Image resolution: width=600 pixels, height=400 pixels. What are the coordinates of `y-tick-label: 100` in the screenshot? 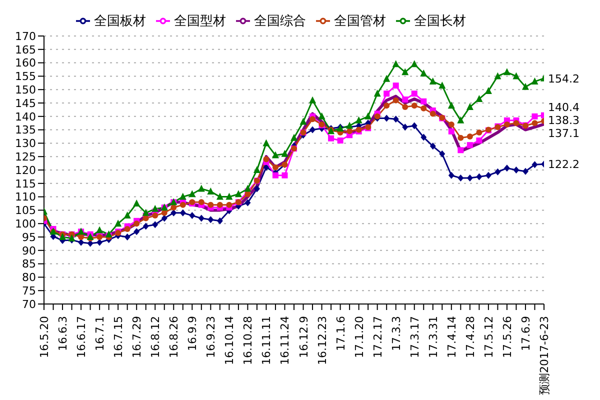 It's located at (25, 224).